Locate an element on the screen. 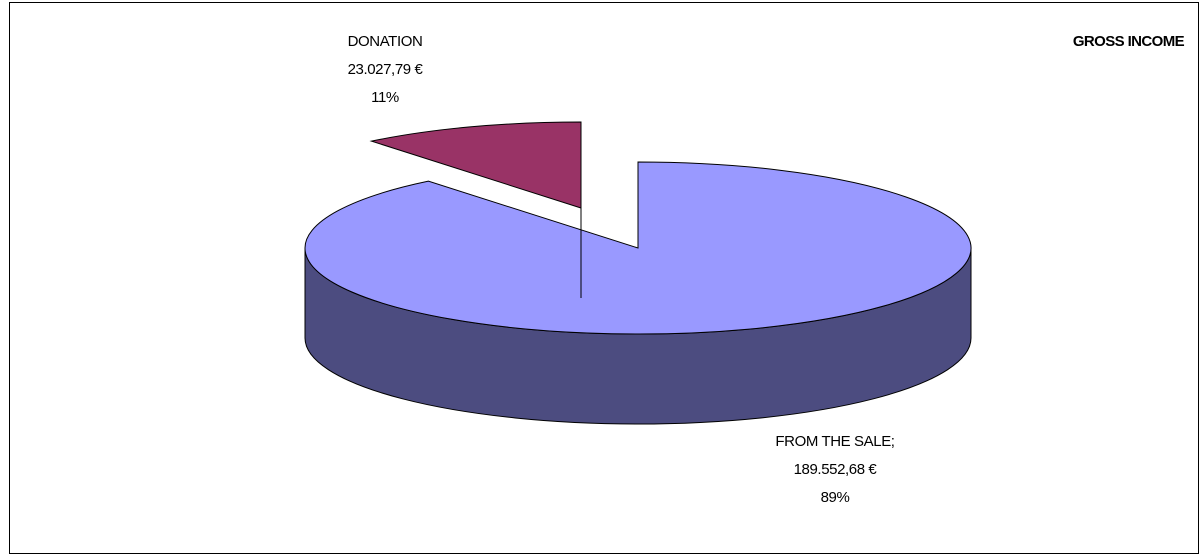 The width and height of the screenshot is (1204, 559). chart-title: GROSS INCOME is located at coordinates (1128, 41).